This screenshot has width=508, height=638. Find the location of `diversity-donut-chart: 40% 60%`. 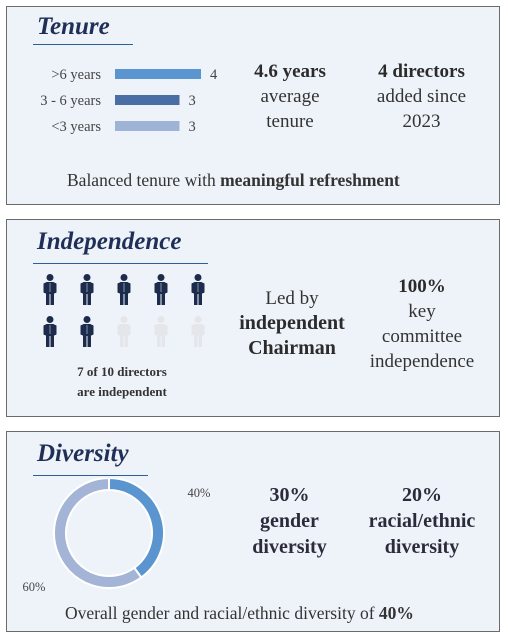

diversity-donut-chart: 40% 60% is located at coordinates (117, 536).